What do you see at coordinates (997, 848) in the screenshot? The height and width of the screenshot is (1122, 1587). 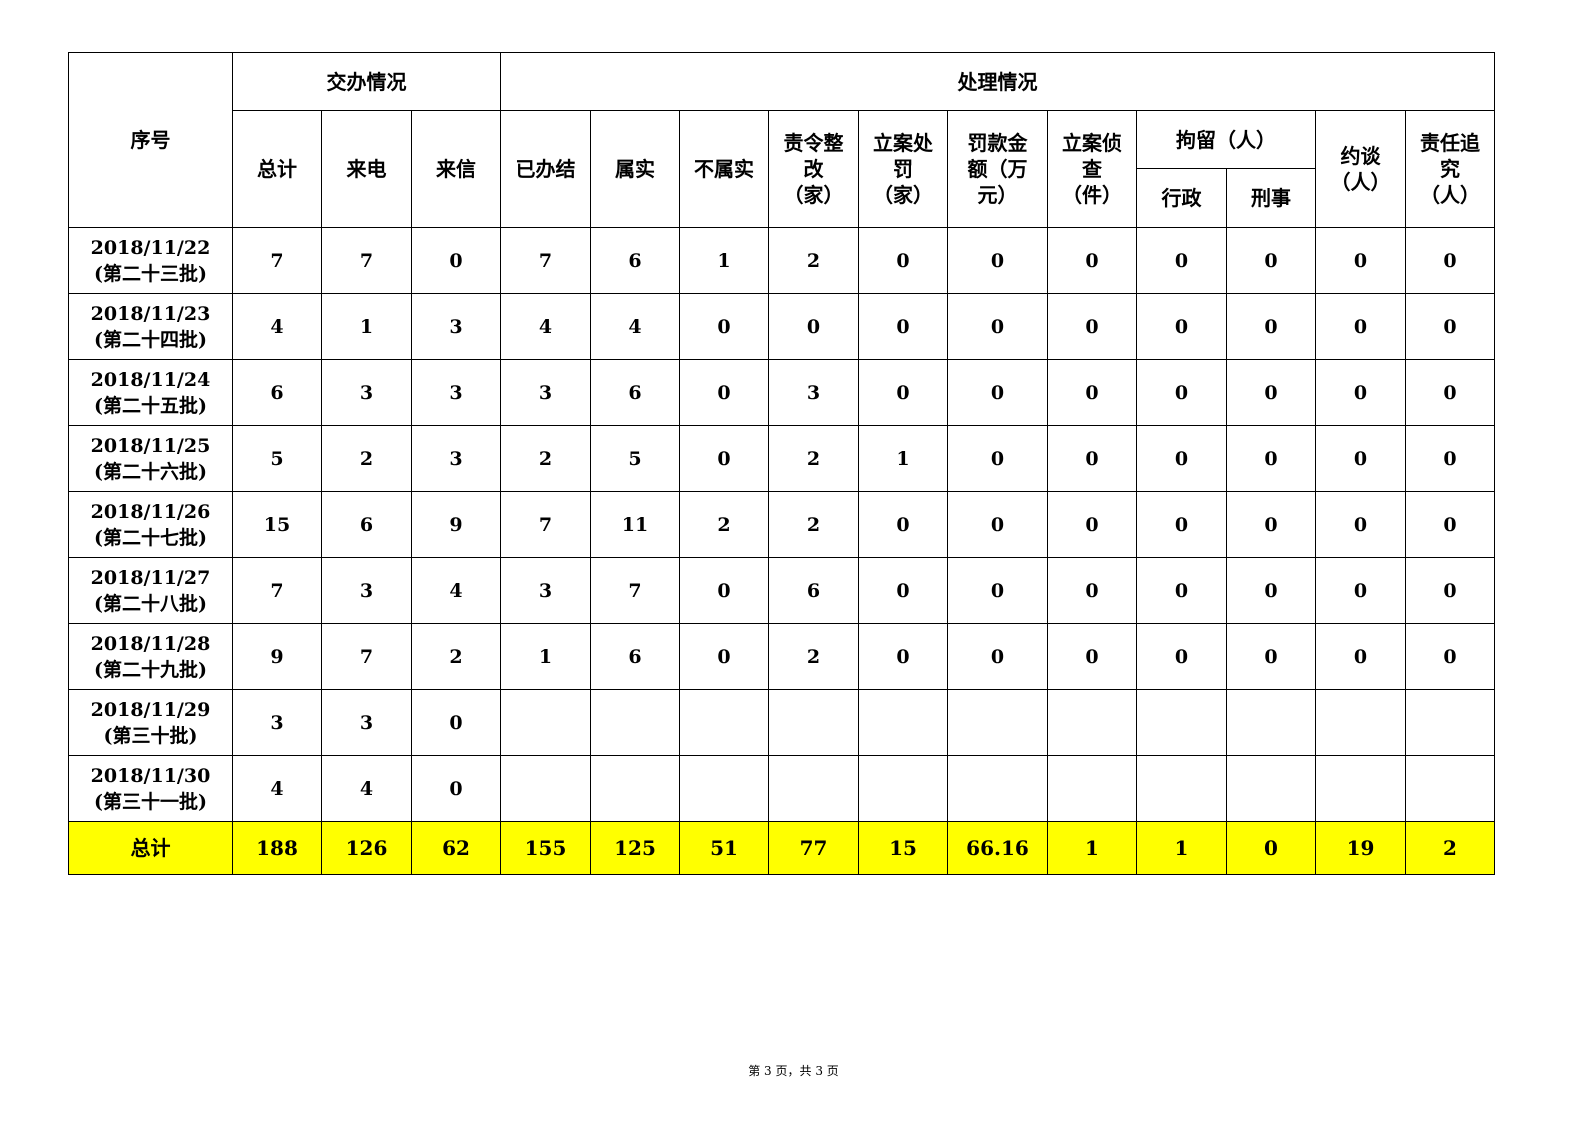 I see `total-cell: 66.16` at bounding box center [997, 848].